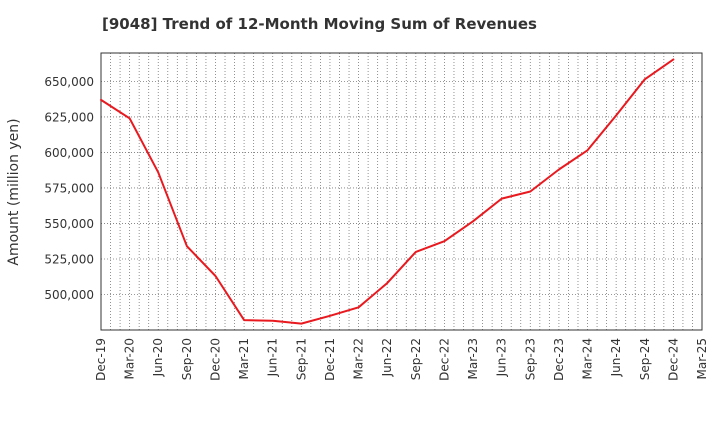 This screenshot has height=440, width=720. I want to click on x-tick-label: Sep-24, so click(645, 359).